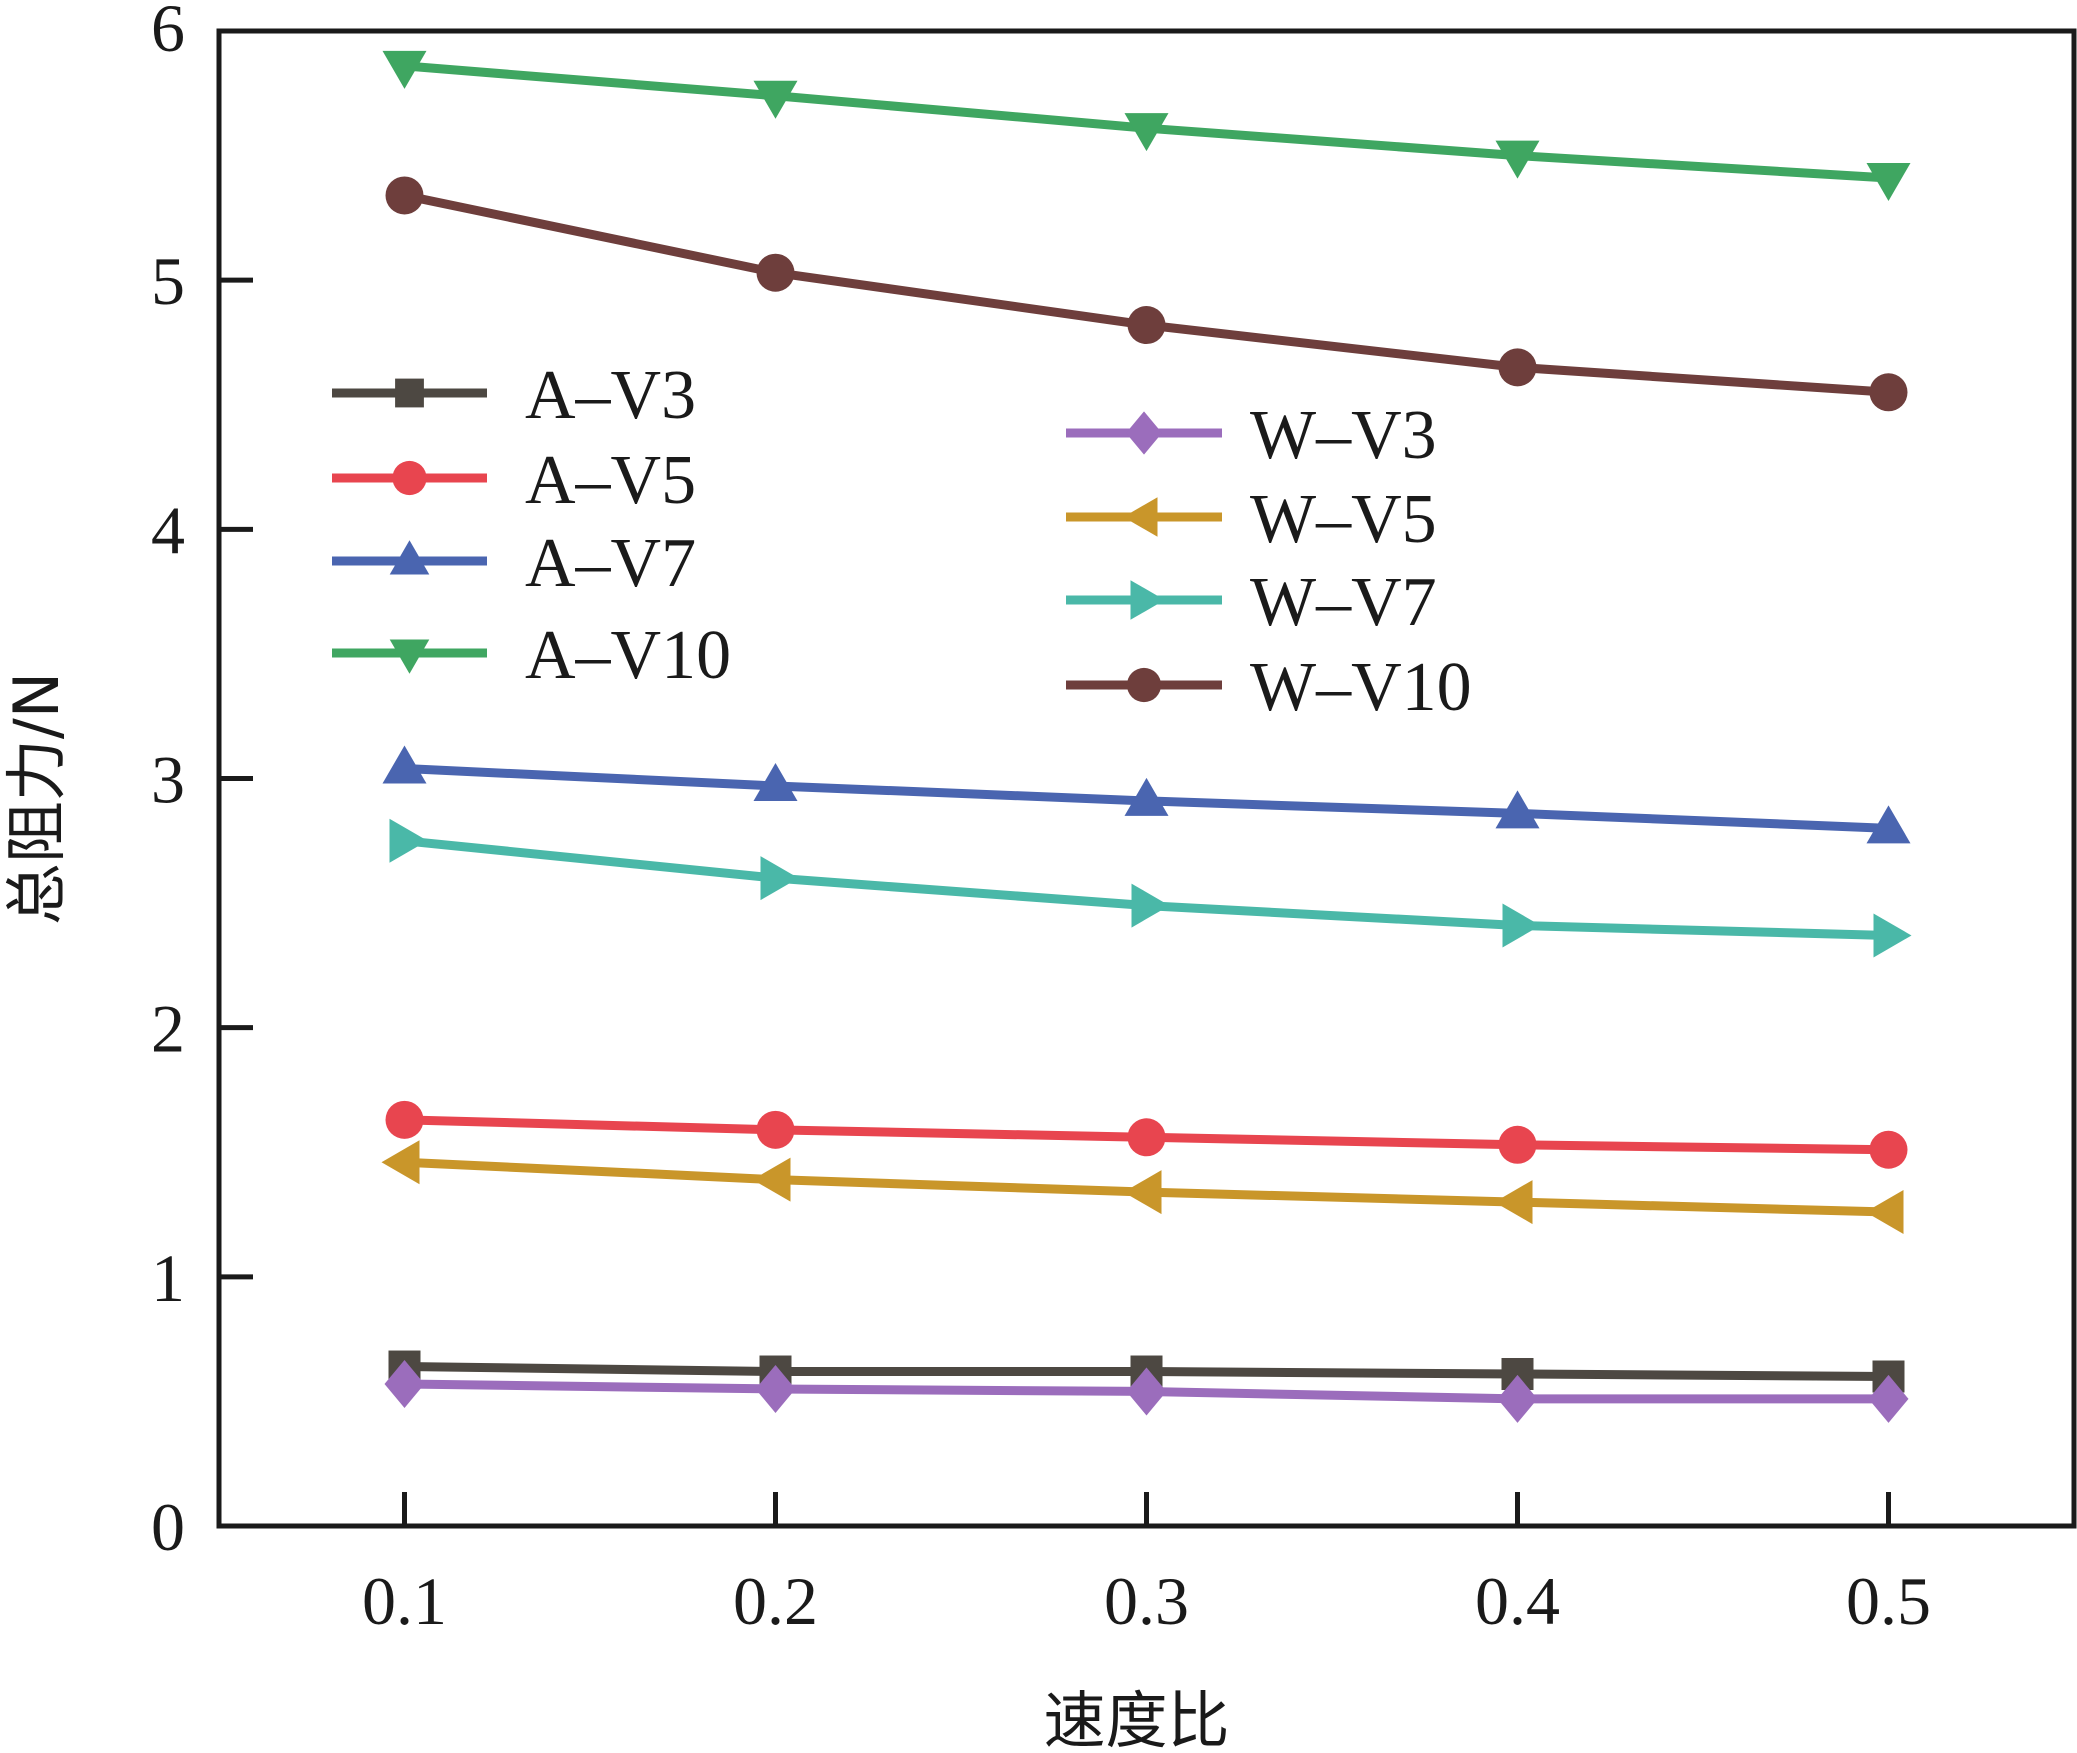 The image size is (2077, 1753). Describe the element at coordinates (1144, 433) in the screenshot. I see `legend-marker-diamond` at that location.